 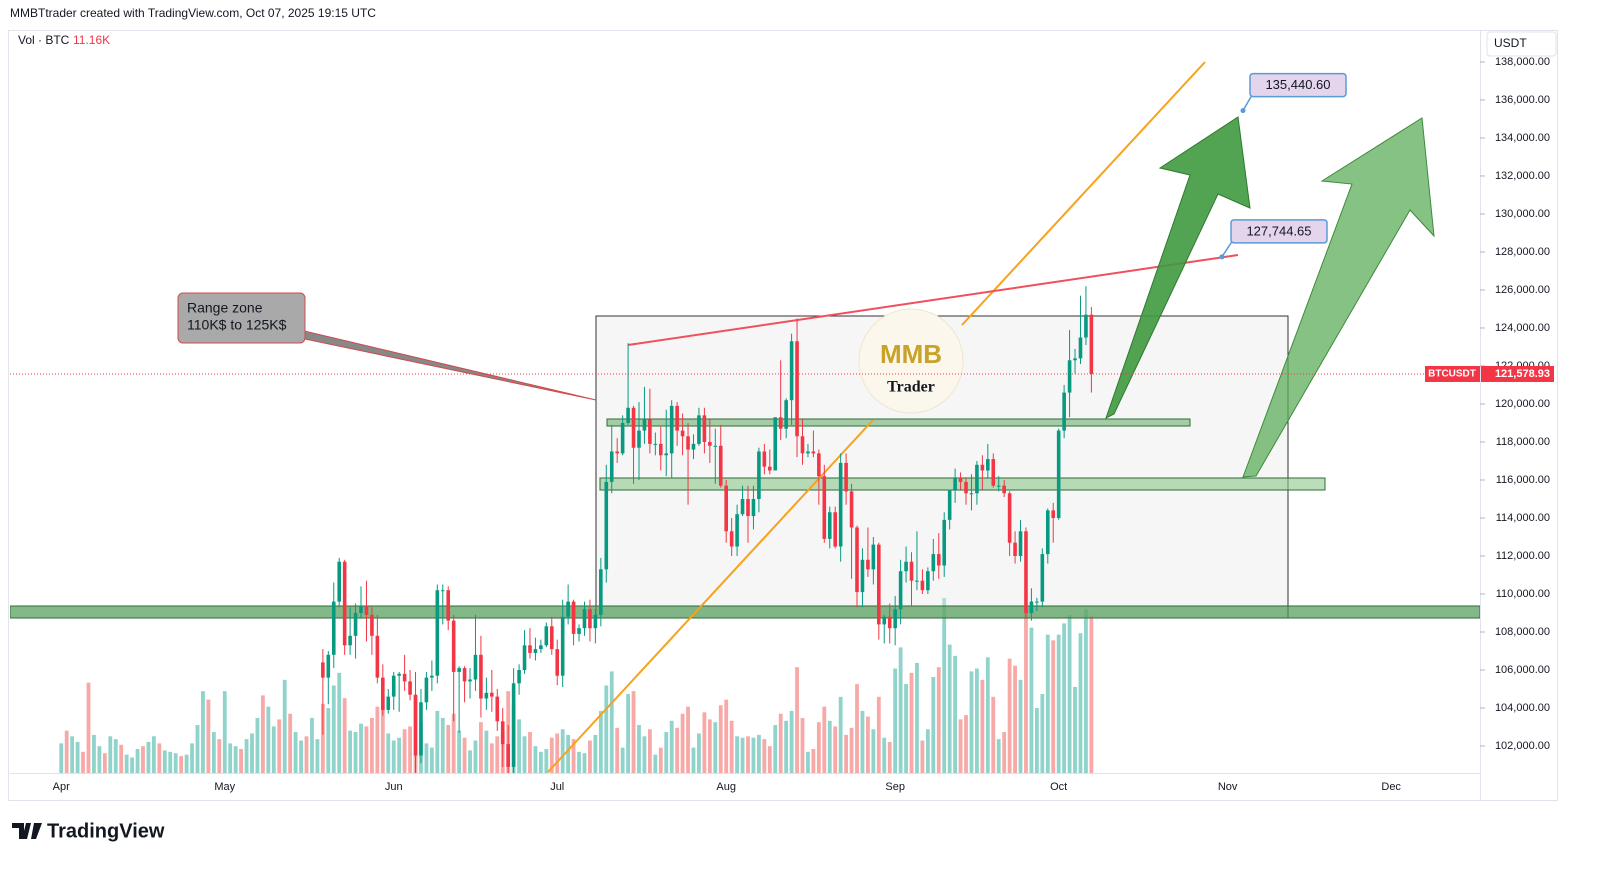 I want to click on callout-pointer, so click(x=448, y=365).